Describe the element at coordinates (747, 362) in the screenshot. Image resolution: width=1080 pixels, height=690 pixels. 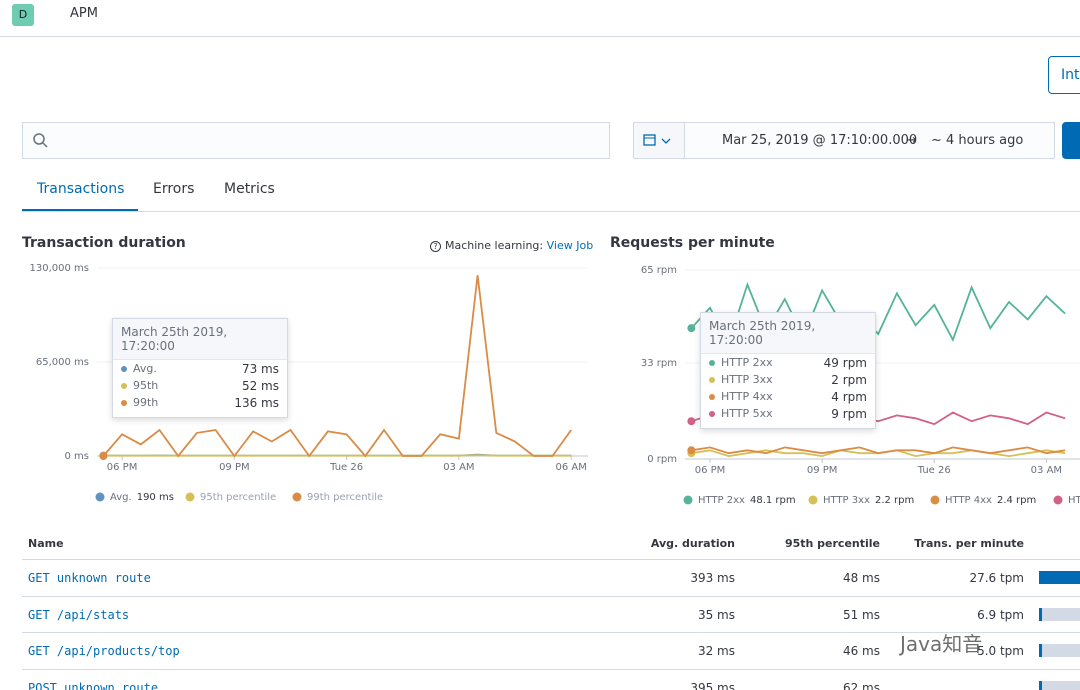
I see `tooltip-label: HTTP 2xx` at that location.